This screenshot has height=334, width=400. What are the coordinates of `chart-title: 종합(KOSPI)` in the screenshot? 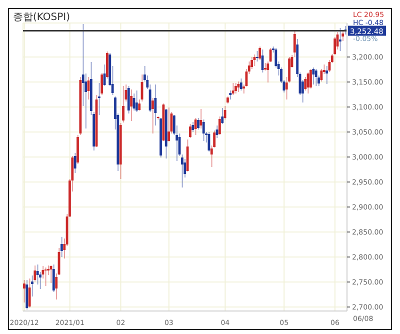 It's located at (41, 17).